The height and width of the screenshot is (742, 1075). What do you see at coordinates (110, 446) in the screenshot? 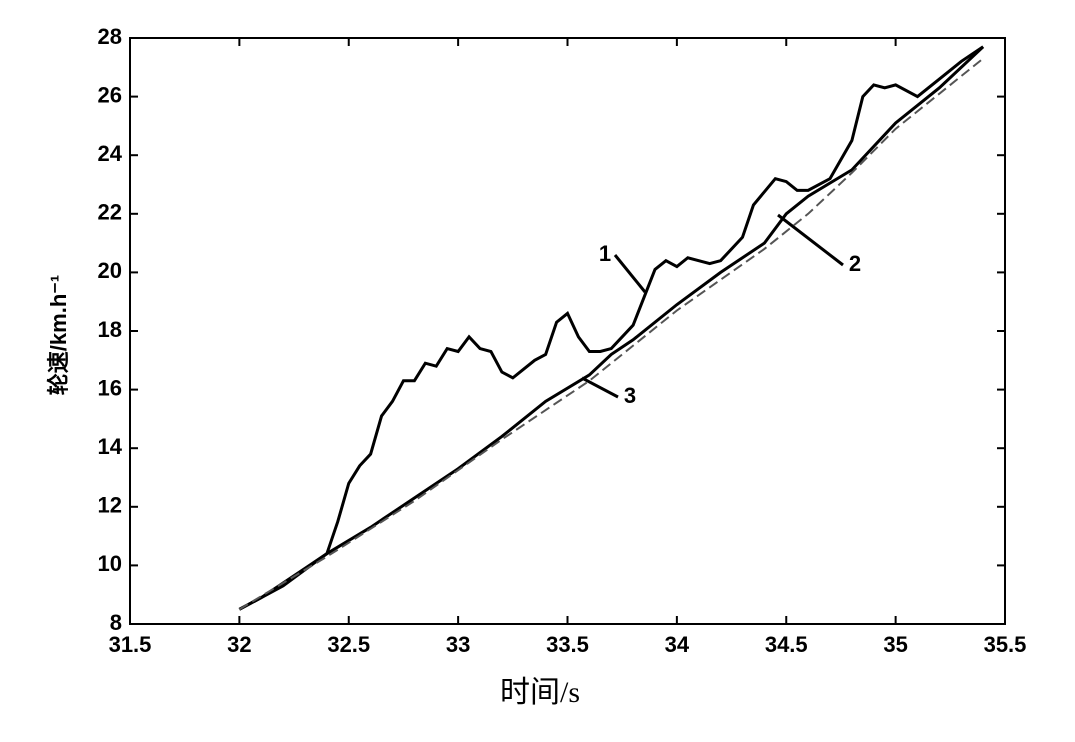
I see `y-tick-label: 14` at bounding box center [110, 446].